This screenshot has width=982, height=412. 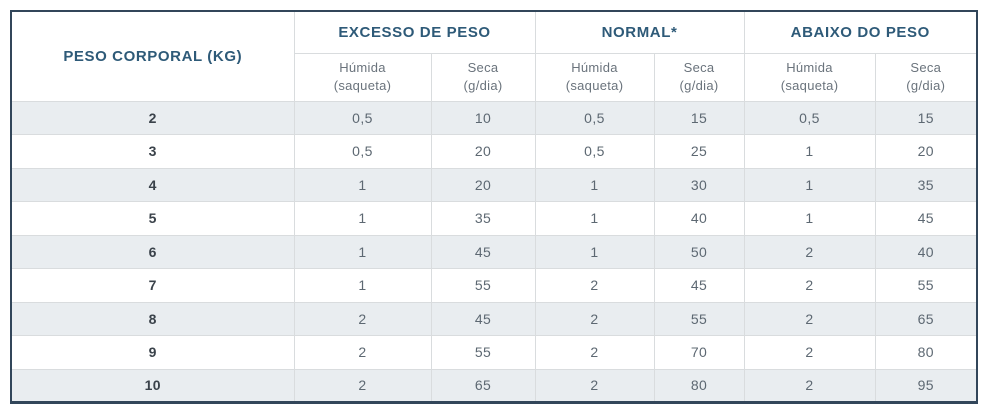 What do you see at coordinates (926, 385) in the screenshot?
I see `value-cell: 95` at bounding box center [926, 385].